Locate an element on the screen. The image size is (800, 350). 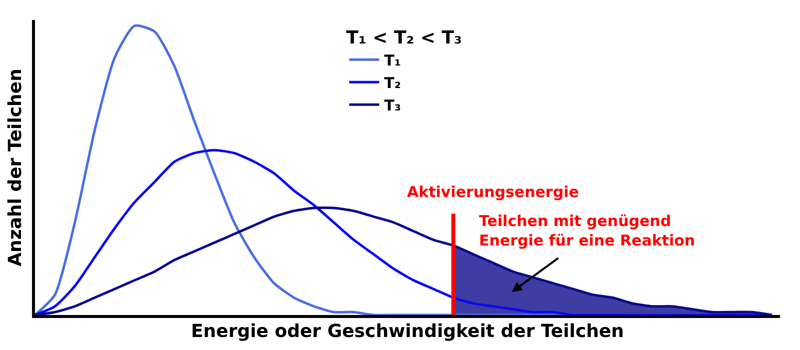
legend-label: T₂ is located at coordinates (392, 83).